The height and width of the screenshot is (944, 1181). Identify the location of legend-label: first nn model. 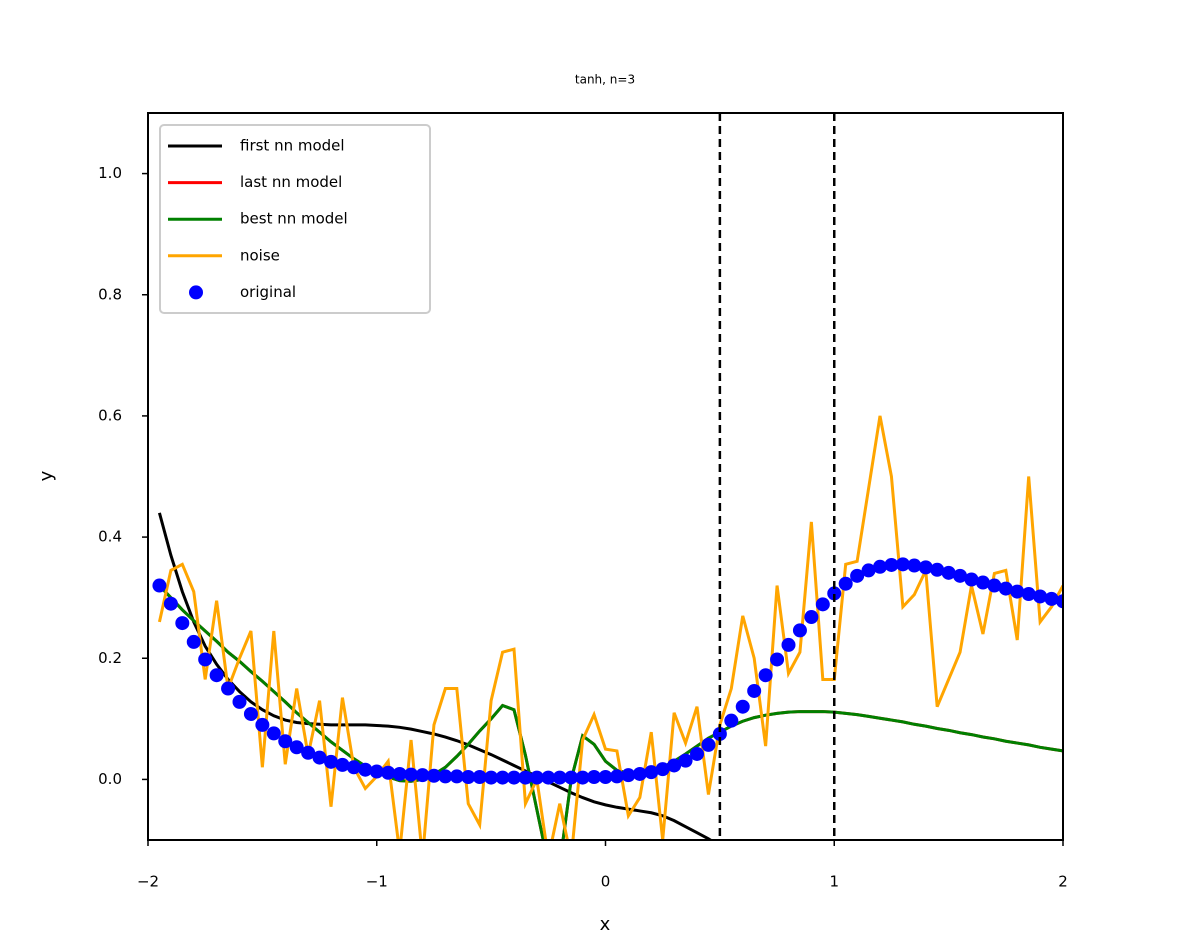
(292, 146).